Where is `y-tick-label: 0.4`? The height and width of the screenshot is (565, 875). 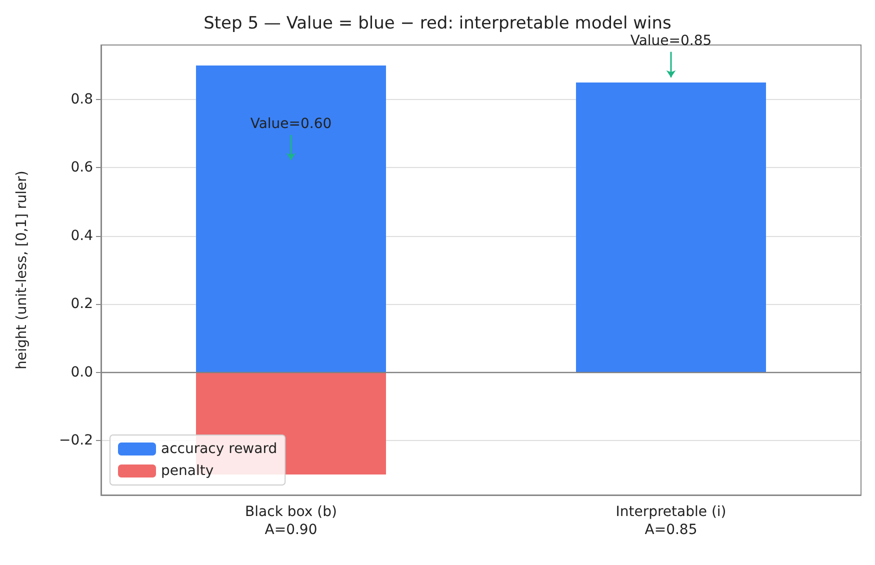
y-tick-label: 0.4 is located at coordinates (82, 236).